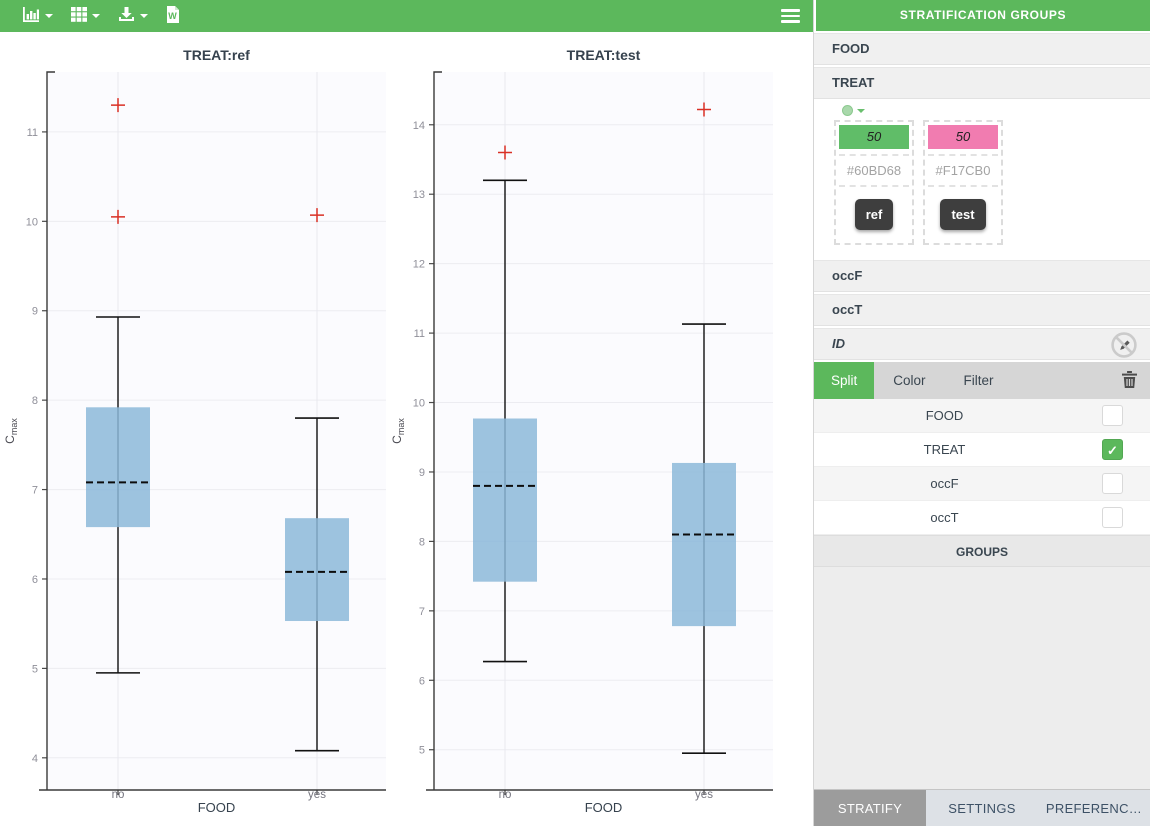  Describe the element at coordinates (419, 265) in the screenshot. I see `y-tick-label: 12` at that location.